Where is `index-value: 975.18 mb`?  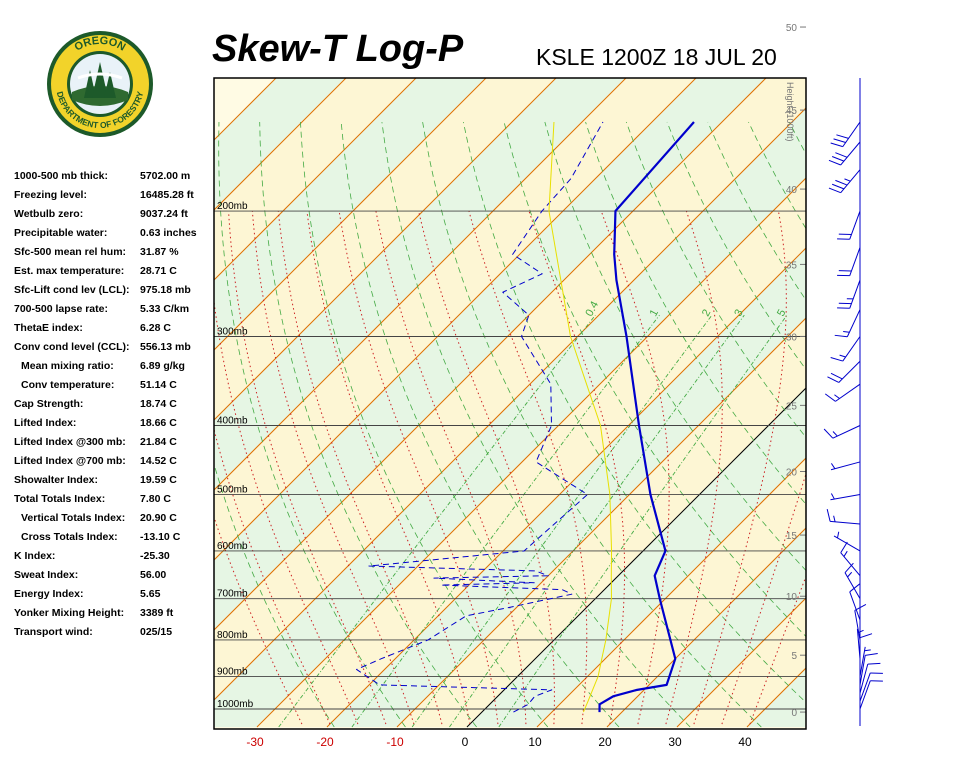
index-value: 975.18 mb is located at coordinates (165, 290).